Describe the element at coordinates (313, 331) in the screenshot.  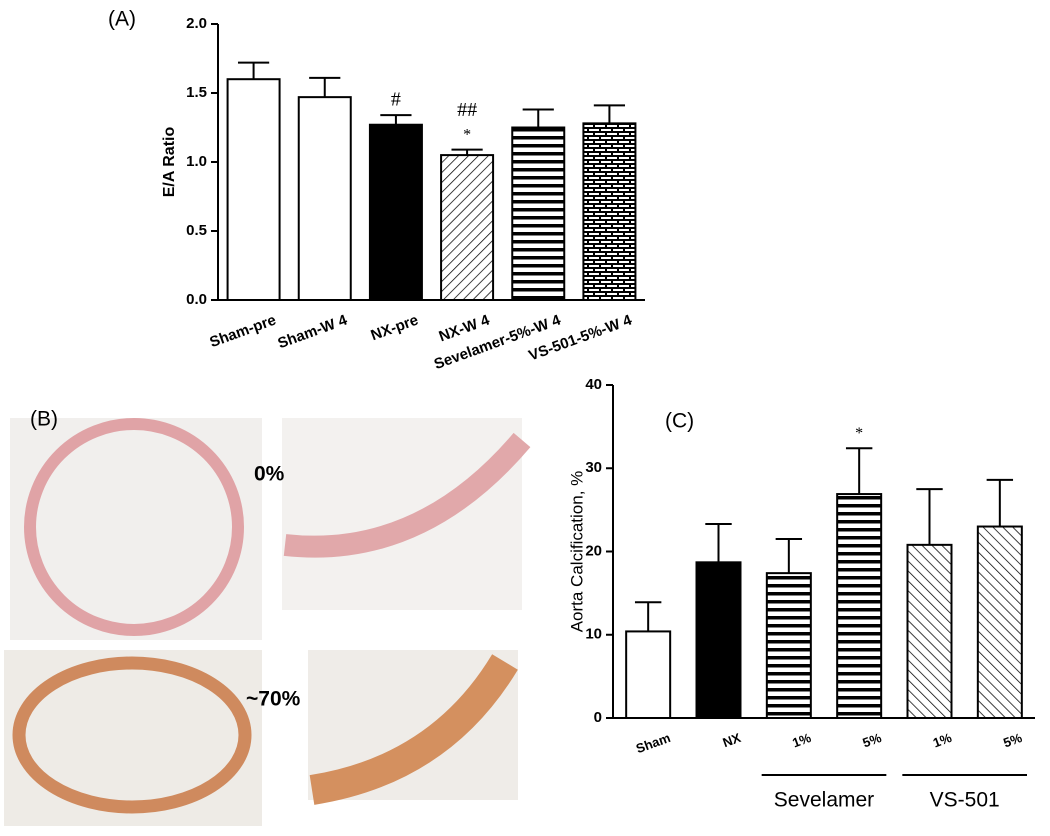
I see `x-tick-label: Sham-W 4` at that location.